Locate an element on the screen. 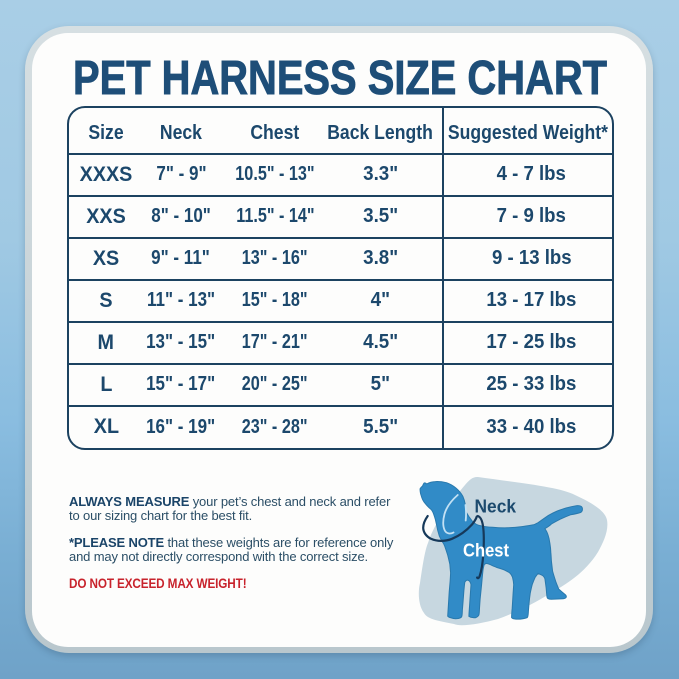  svg-text: PET HARNESS SIZE CHART is located at coordinates (340, 78).